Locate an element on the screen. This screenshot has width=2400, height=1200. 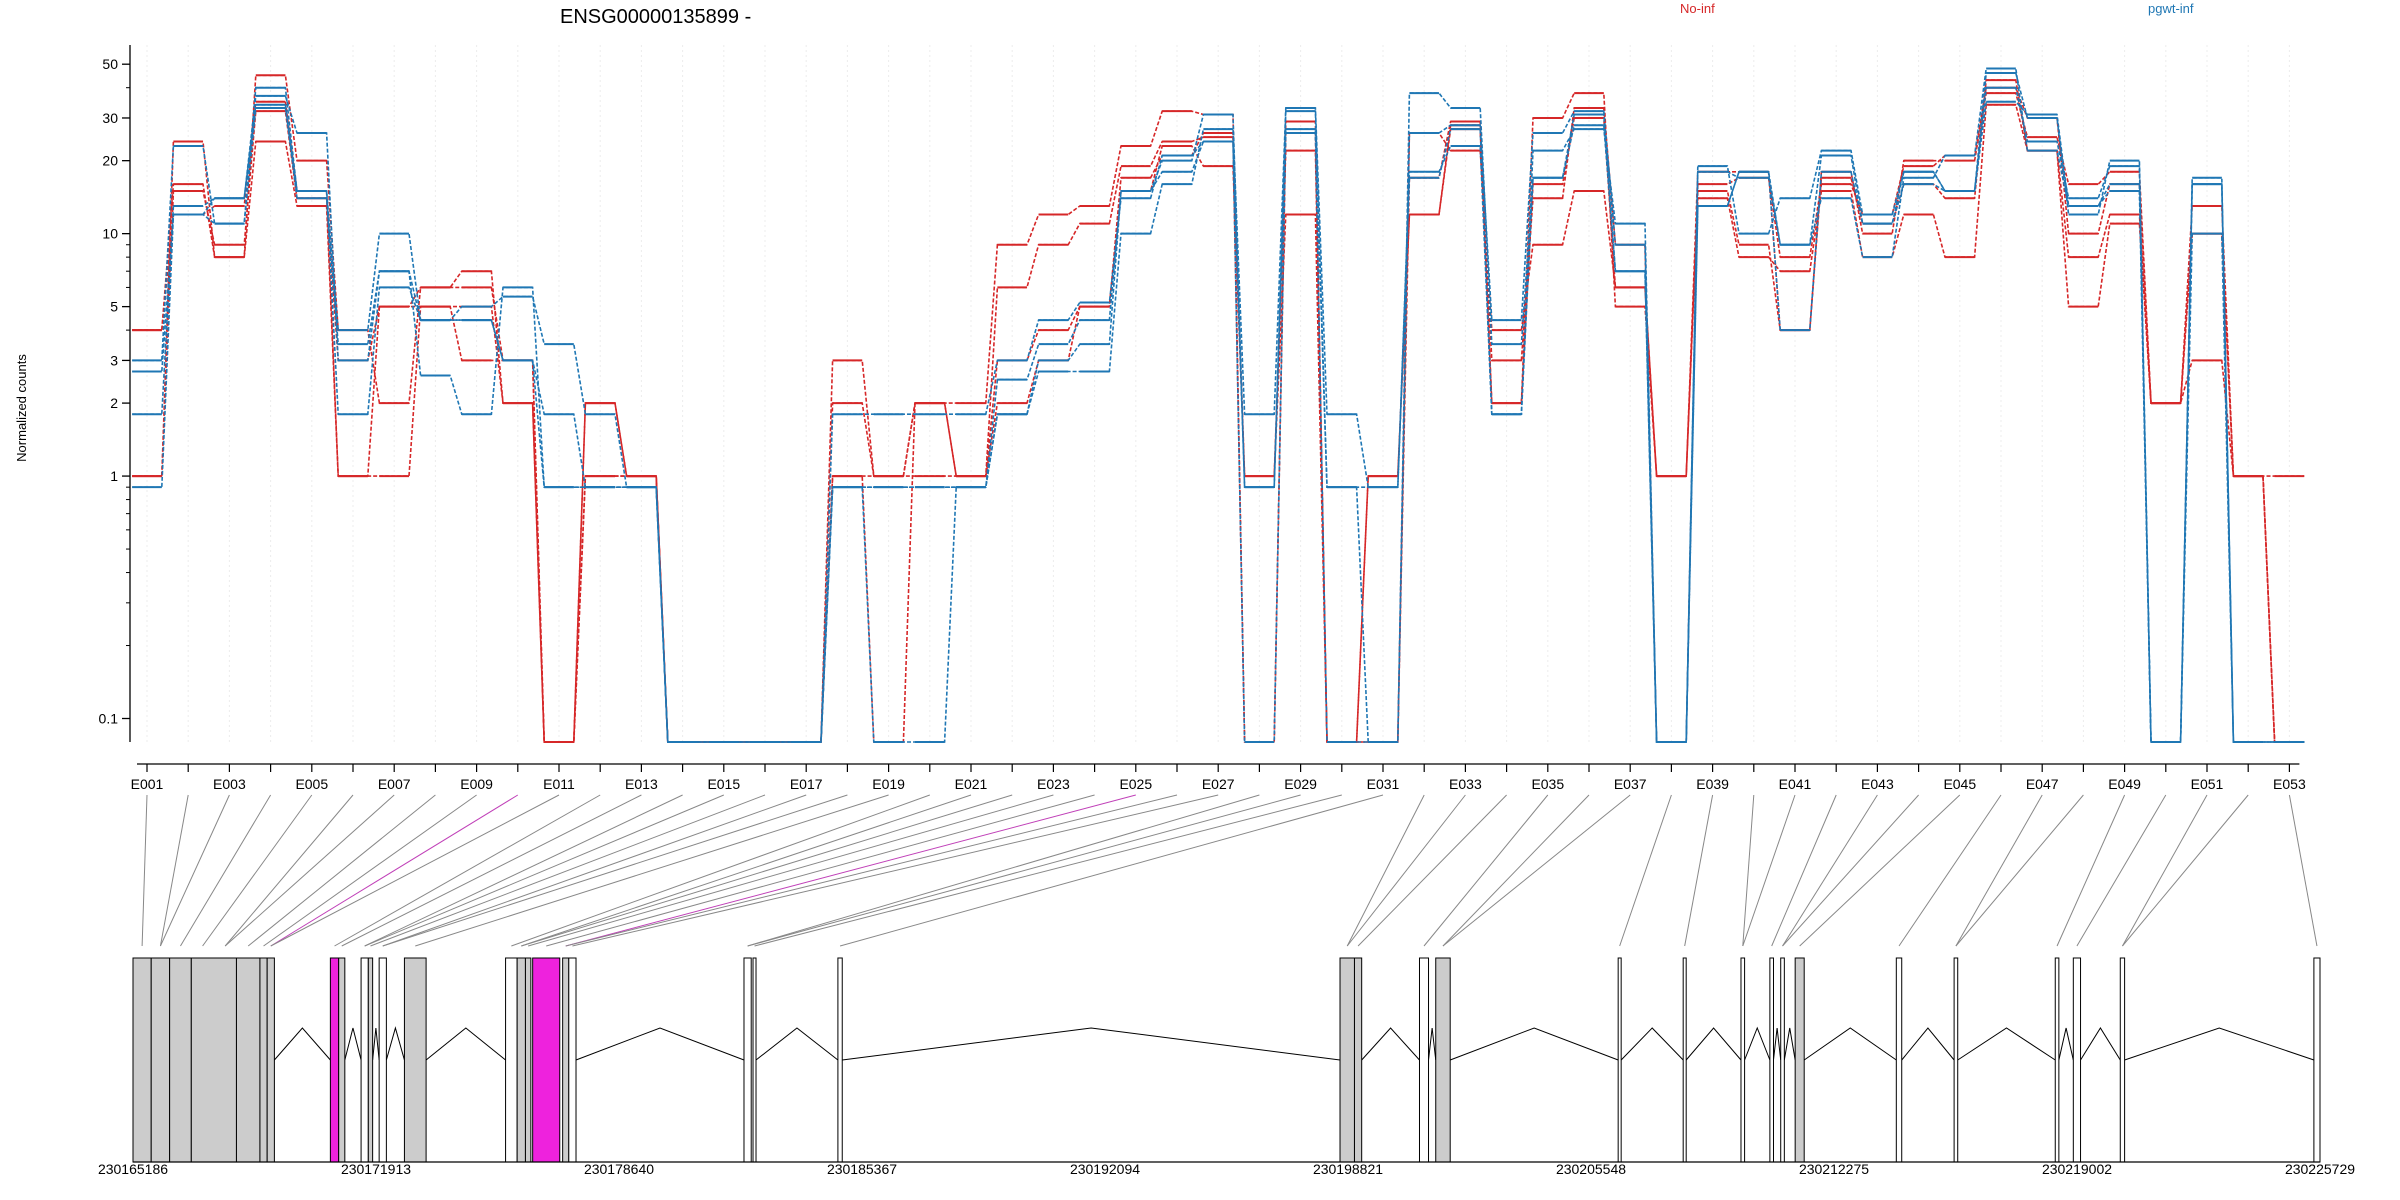
legend-label-no-inf: No-inf is located at coordinates (1697, 8).